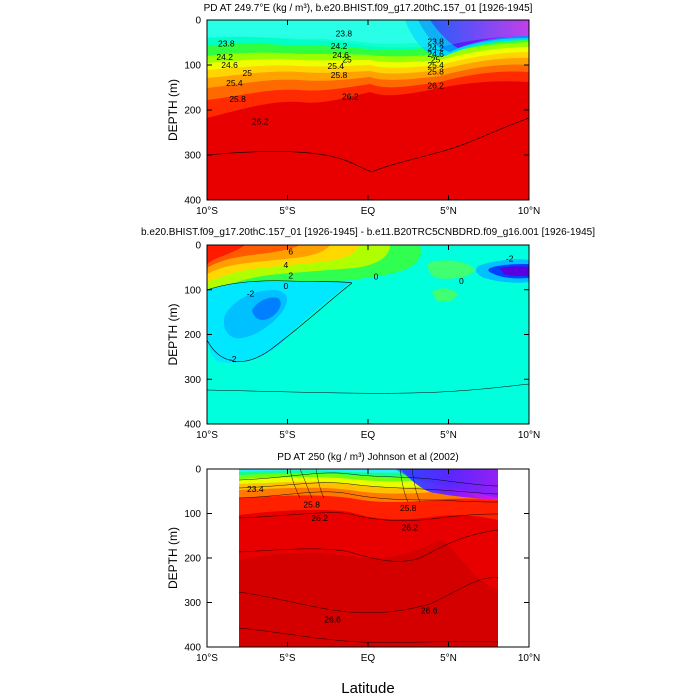  What do you see at coordinates (367, 688) in the screenshot?
I see `x-axis-label: Latitude` at bounding box center [367, 688].